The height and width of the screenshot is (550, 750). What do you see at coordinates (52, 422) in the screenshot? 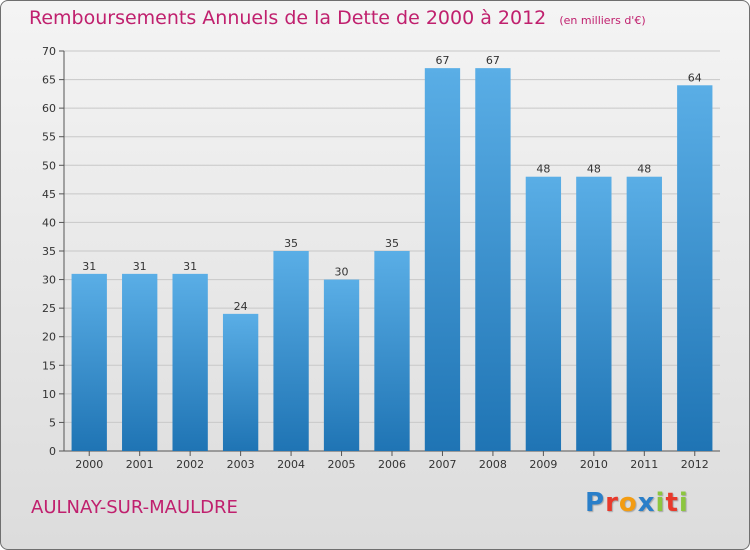
I see `y-tick-label: 5` at bounding box center [52, 422].